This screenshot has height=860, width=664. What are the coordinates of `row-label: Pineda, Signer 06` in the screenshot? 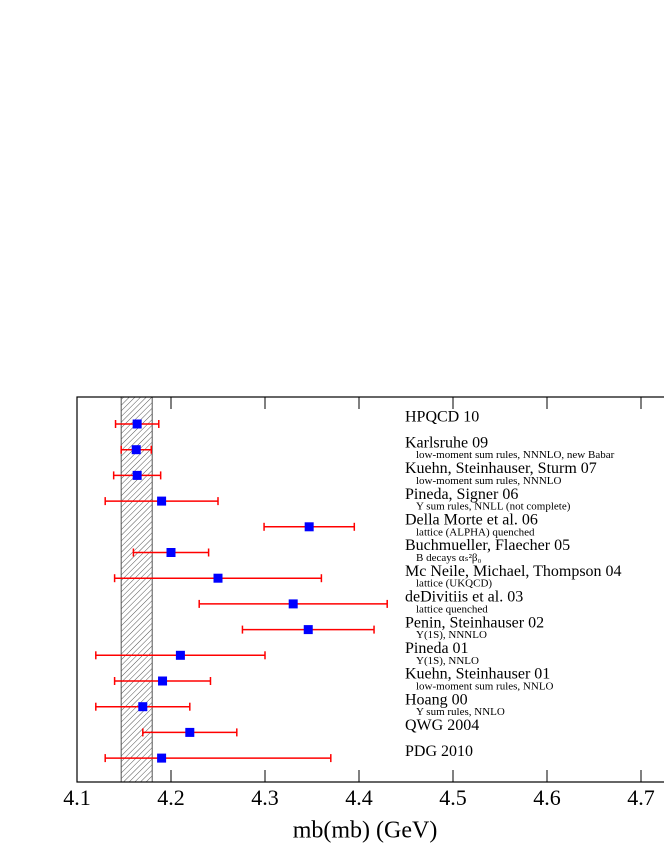 It's located at (461, 494).